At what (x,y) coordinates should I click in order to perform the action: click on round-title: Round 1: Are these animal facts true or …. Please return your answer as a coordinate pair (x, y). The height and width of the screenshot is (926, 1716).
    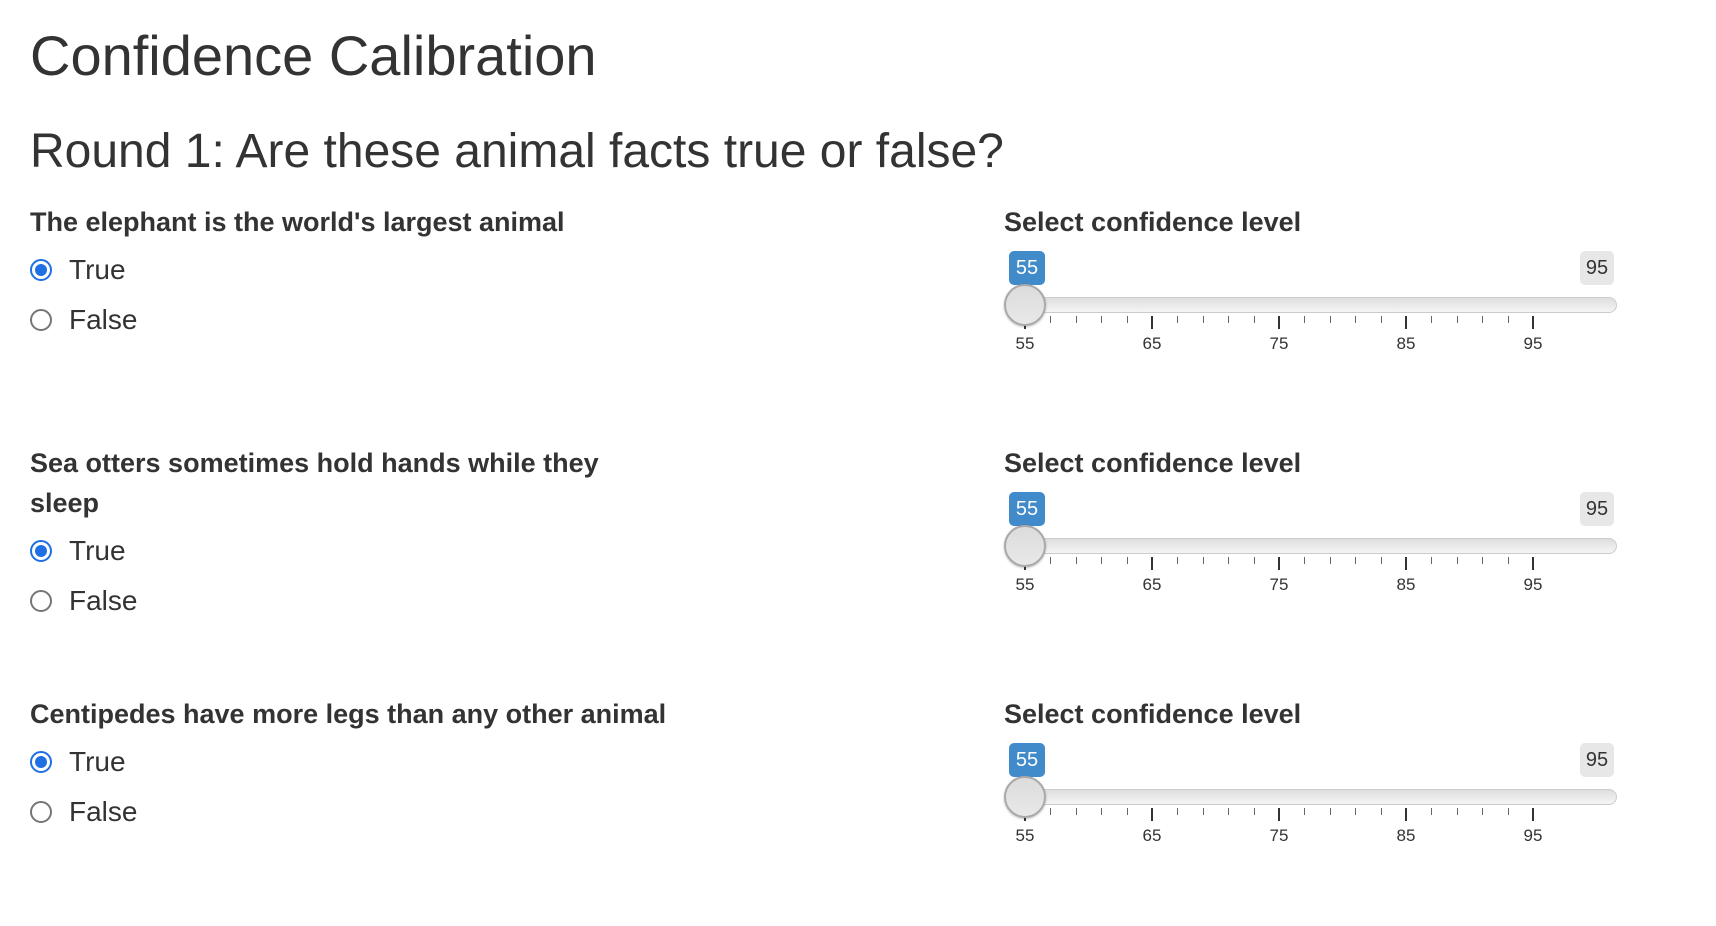
    Looking at the image, I should click on (517, 151).